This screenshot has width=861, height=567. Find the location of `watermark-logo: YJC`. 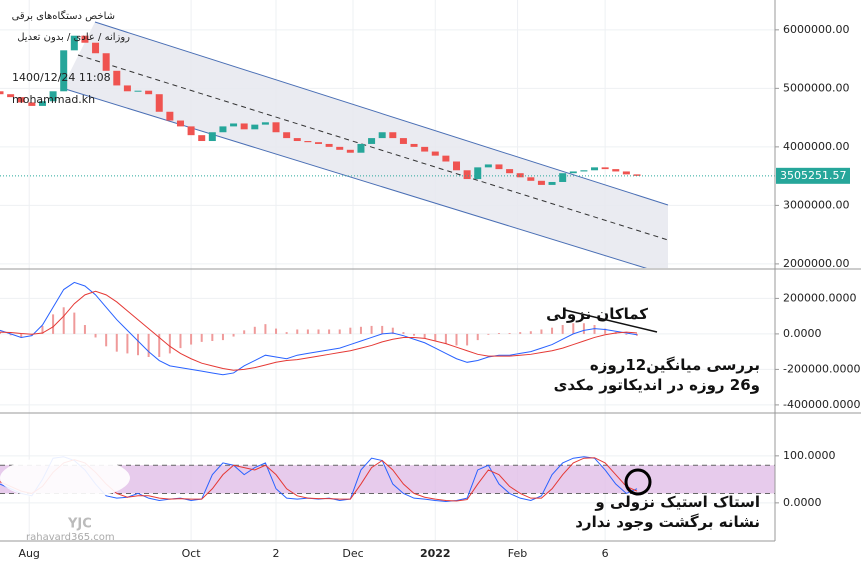

watermark-logo: YJC is located at coordinates (79, 524).